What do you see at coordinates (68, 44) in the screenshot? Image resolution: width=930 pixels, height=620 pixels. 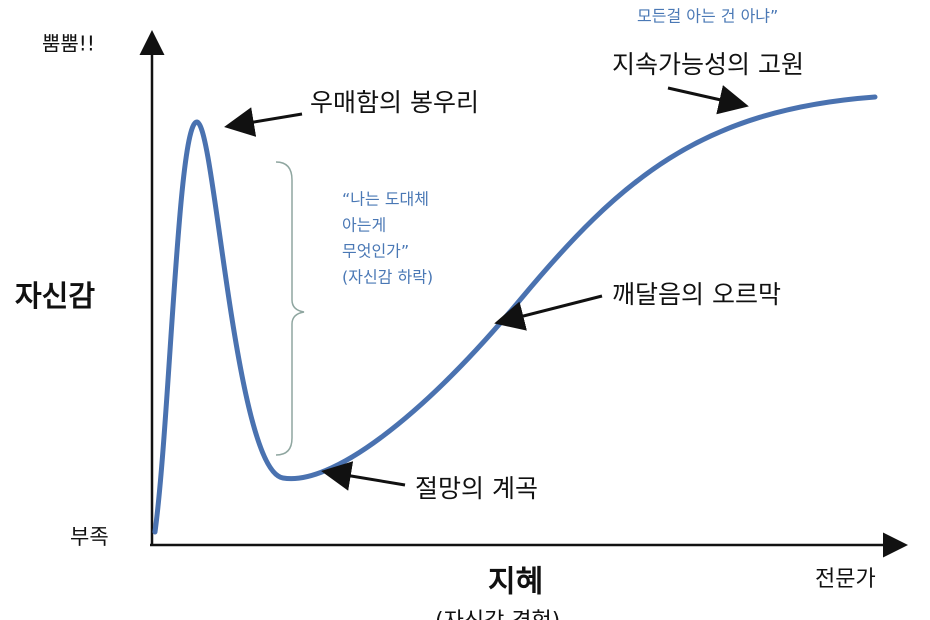 I see `y-top-label: 뿜뿜!!` at bounding box center [68, 44].